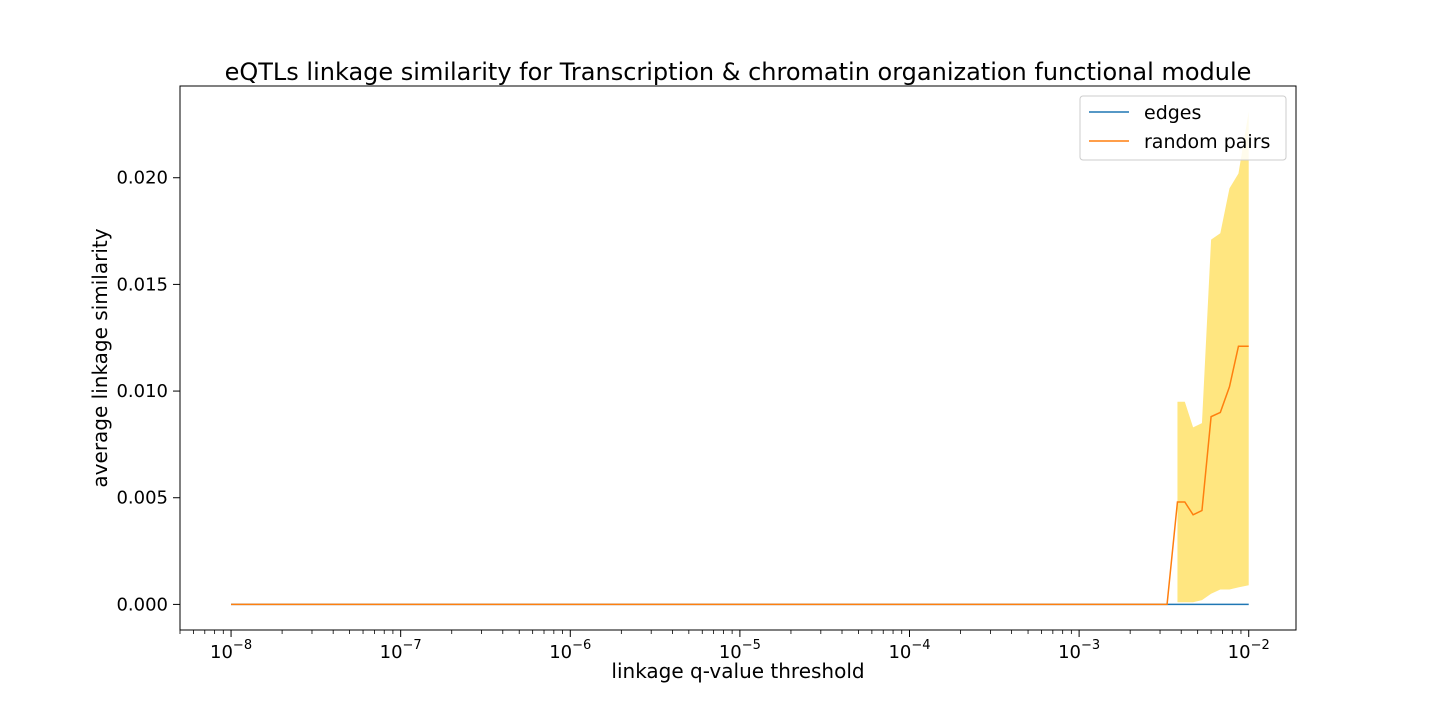 The height and width of the screenshot is (720, 1440). I want to click on x-tick-label-5: 10⁻³, so click(1079, 650).